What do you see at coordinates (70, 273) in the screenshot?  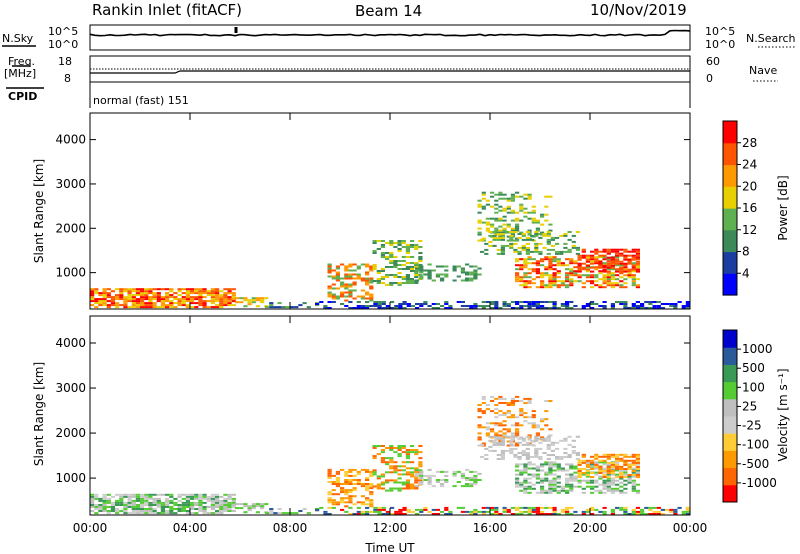 I see `y-tick-label: 1000` at bounding box center [70, 273].